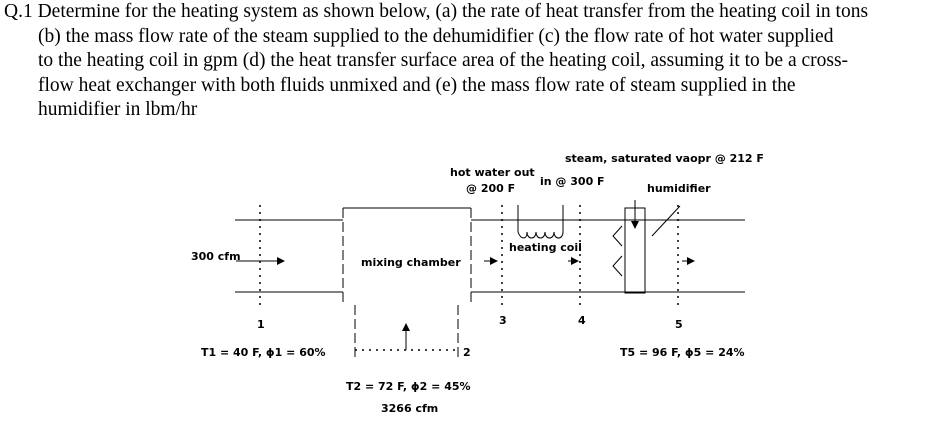  I want to click on label: T5 = 96 F, ϕ5 = 24%, so click(682, 352).